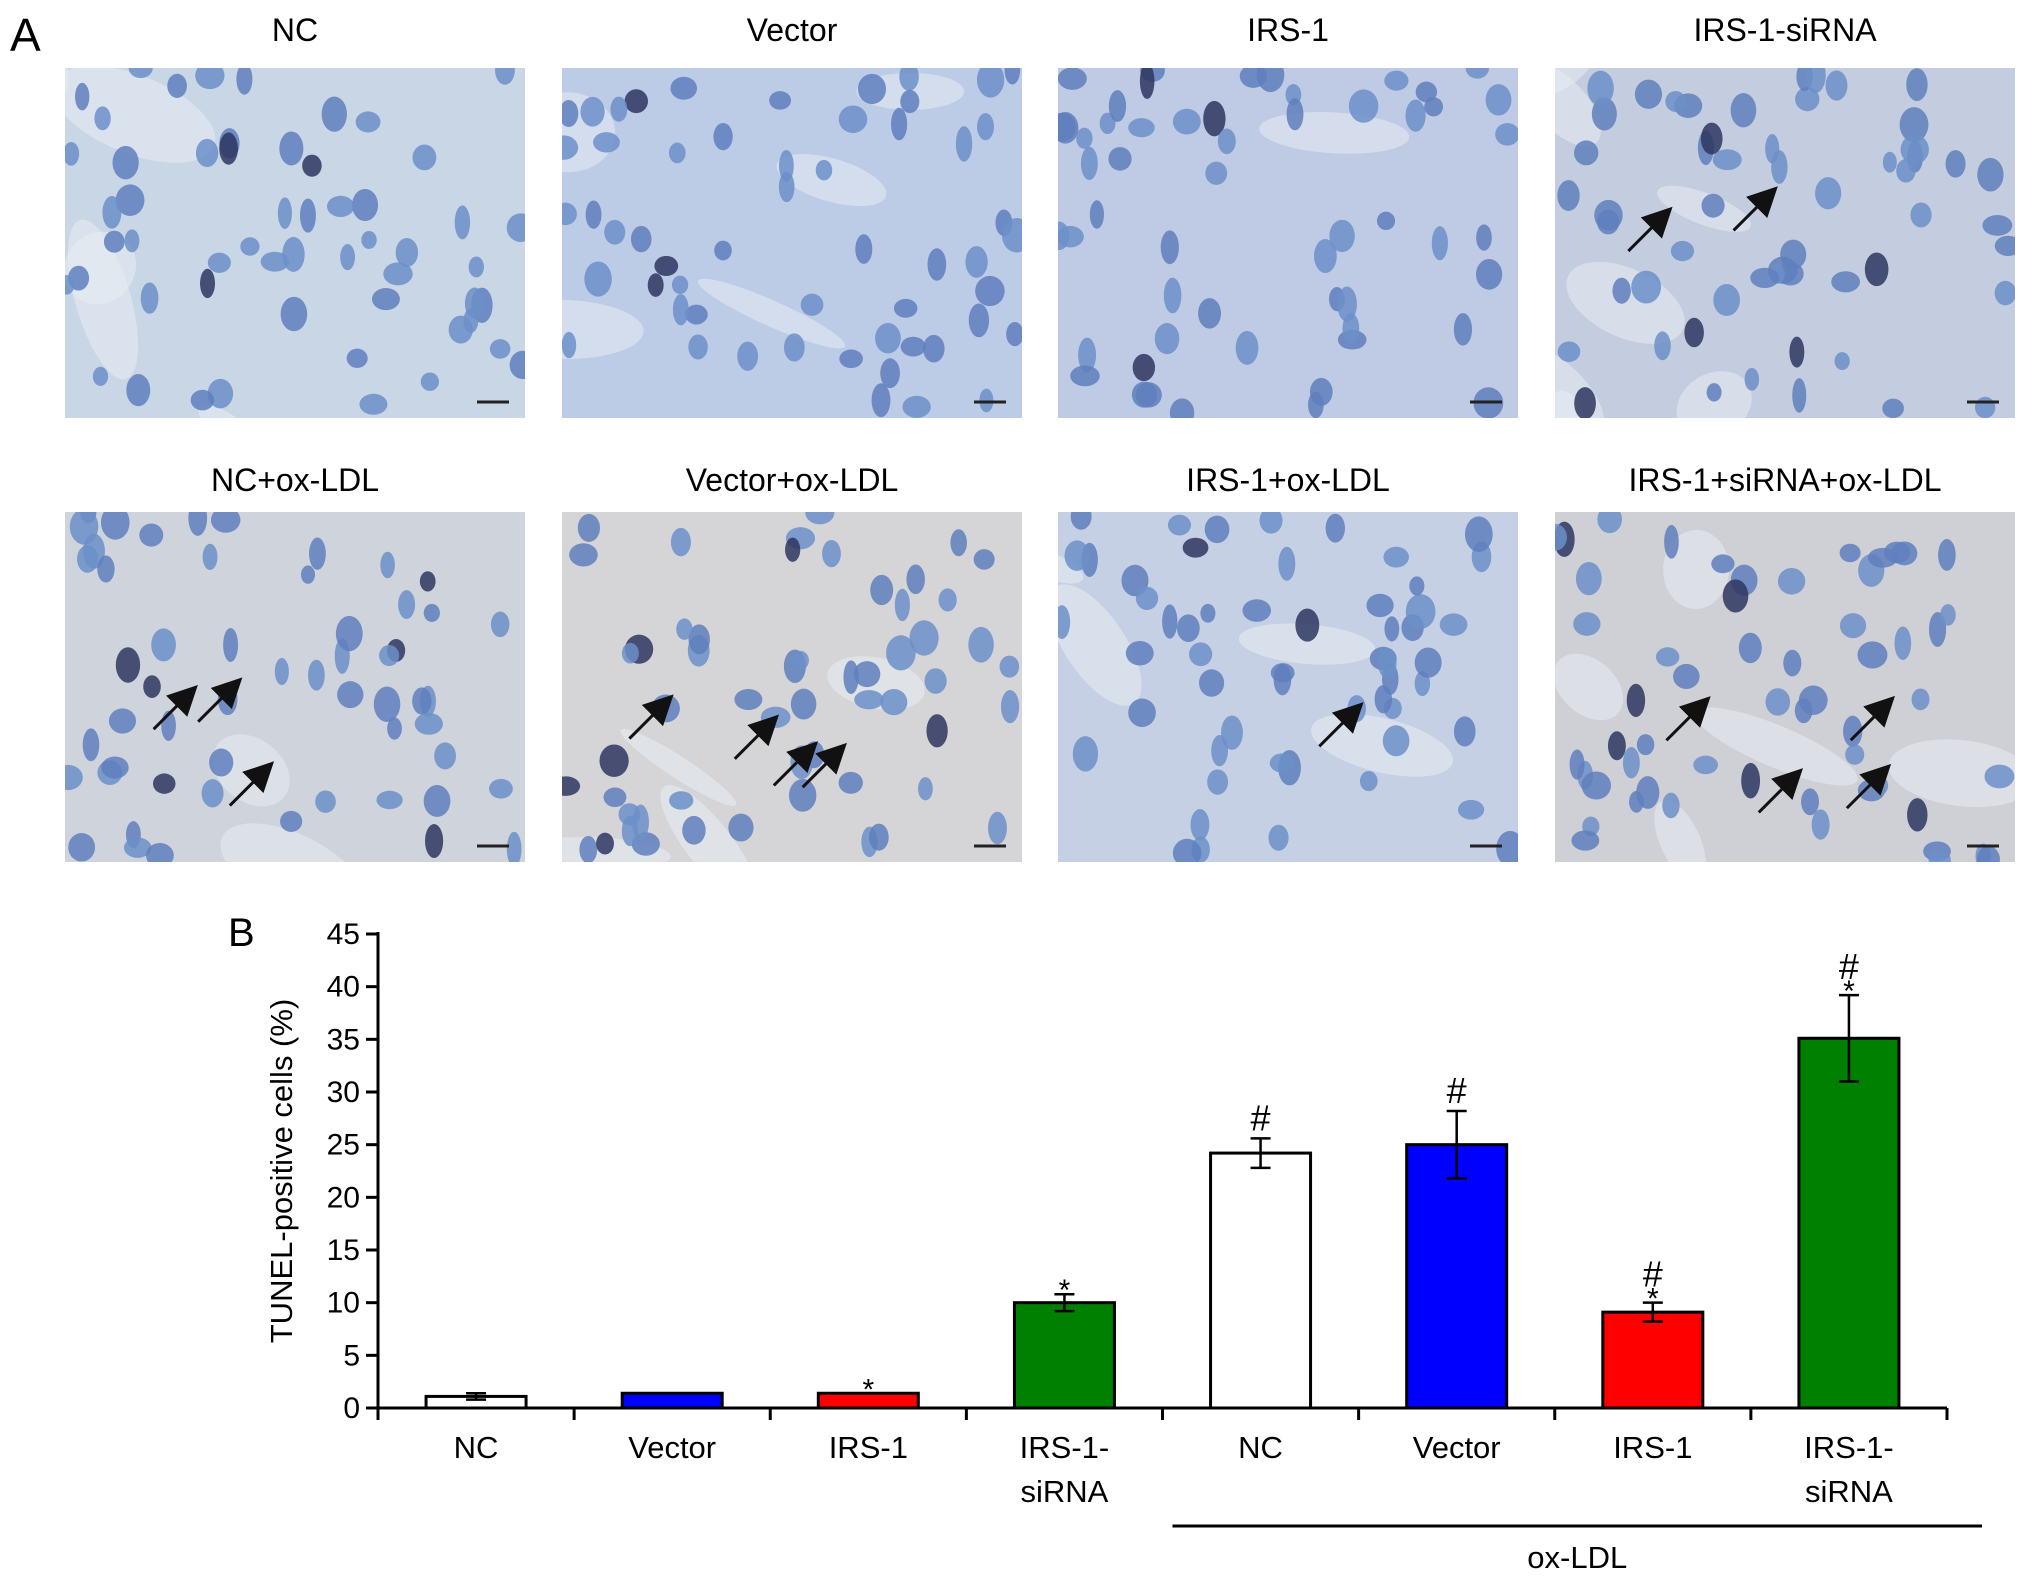 This screenshot has width=2032, height=1581. I want to click on micrograph-title: Vector, so click(792, 30).